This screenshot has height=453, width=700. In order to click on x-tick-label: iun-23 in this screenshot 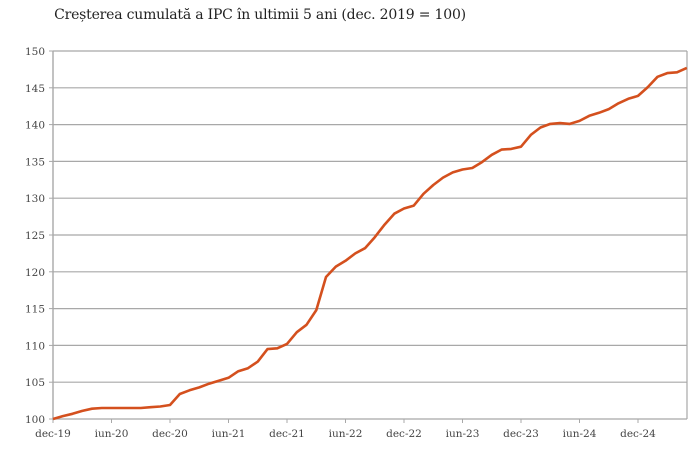, I will do `click(463, 434)`.